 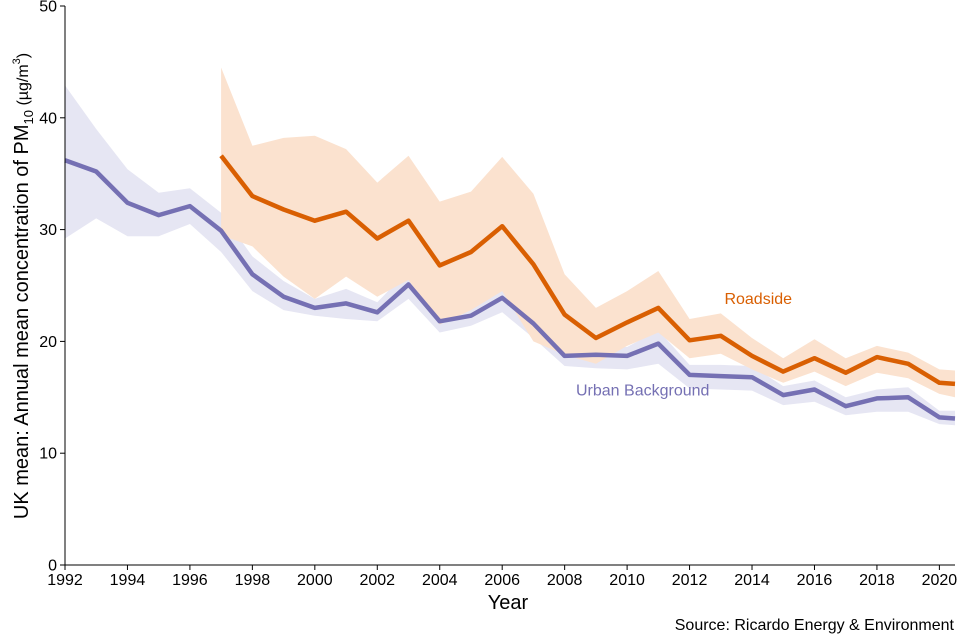 I want to click on x-axis-title: Year, so click(x=508, y=603).